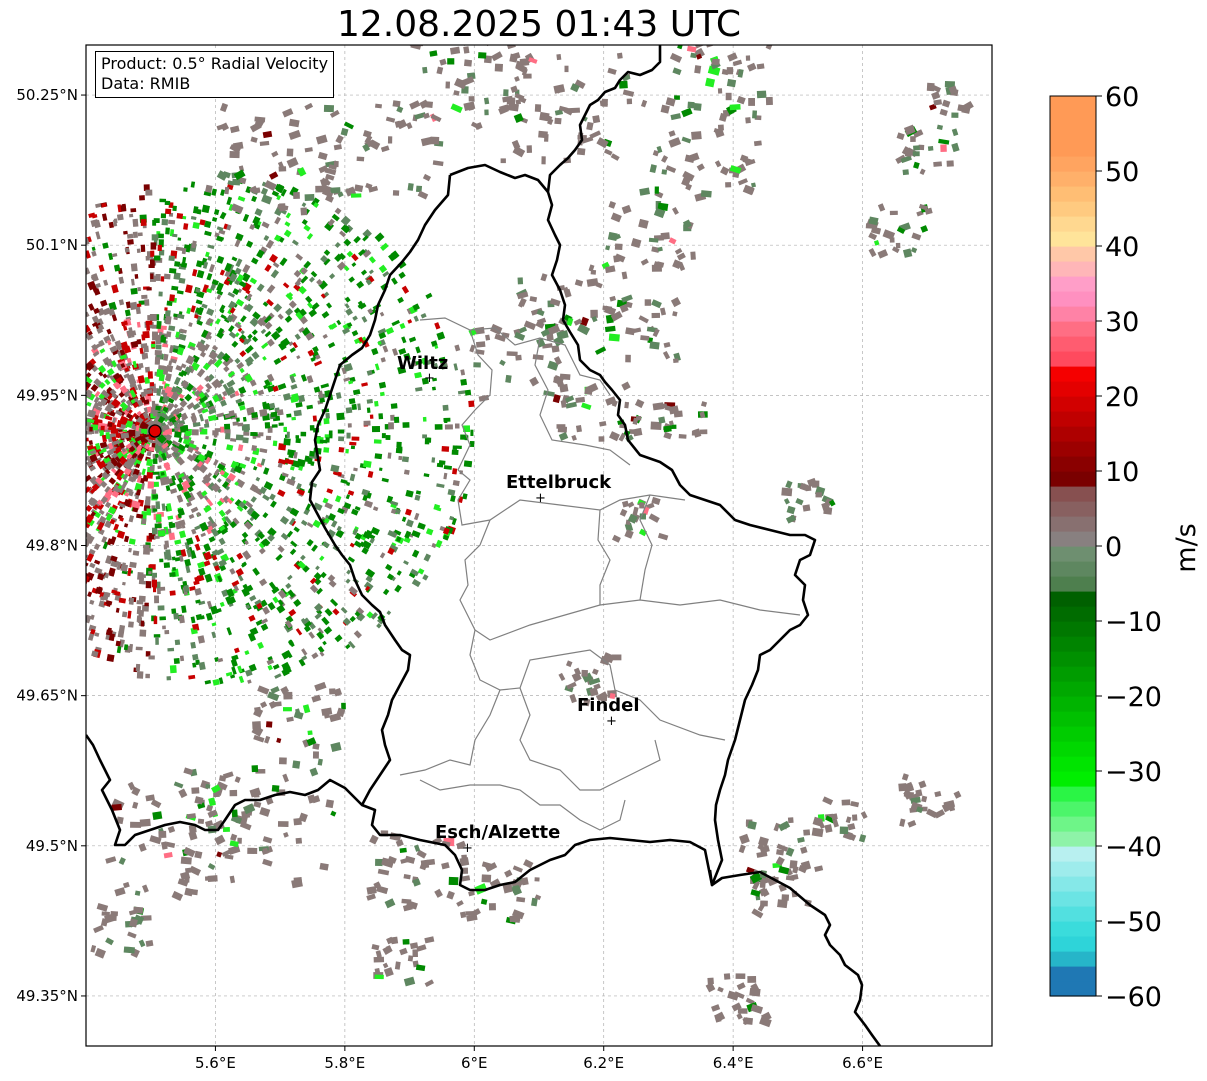 This screenshot has height=1081, width=1207. I want to click on y-tick-label-0: 50.25°N, so click(47, 95).